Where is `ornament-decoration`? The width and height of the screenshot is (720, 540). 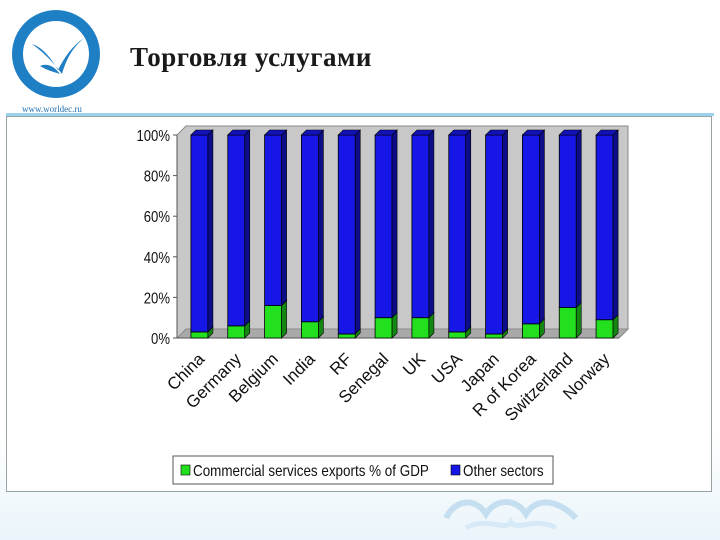 ornament-decoration is located at coordinates (511, 515).